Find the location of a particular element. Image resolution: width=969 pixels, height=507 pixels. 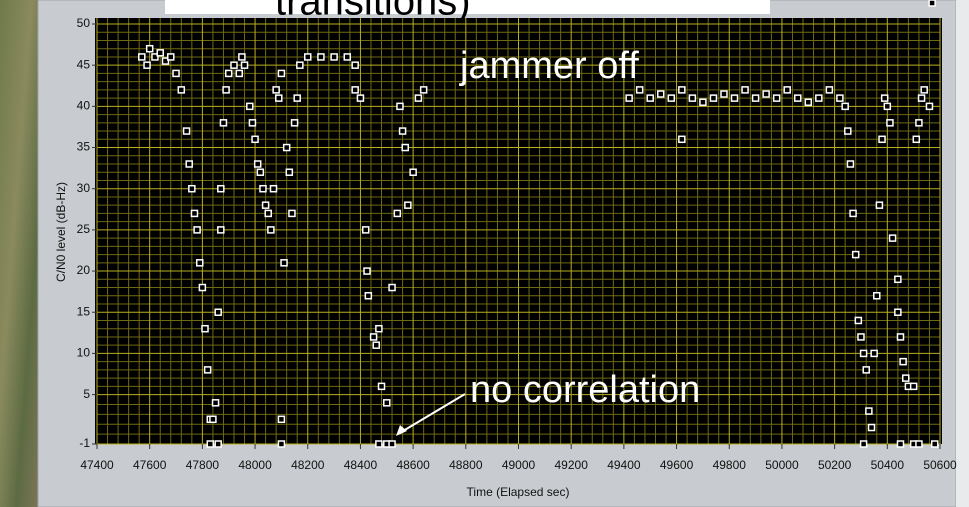

x-tick-label: 49000 is located at coordinates (519, 465).